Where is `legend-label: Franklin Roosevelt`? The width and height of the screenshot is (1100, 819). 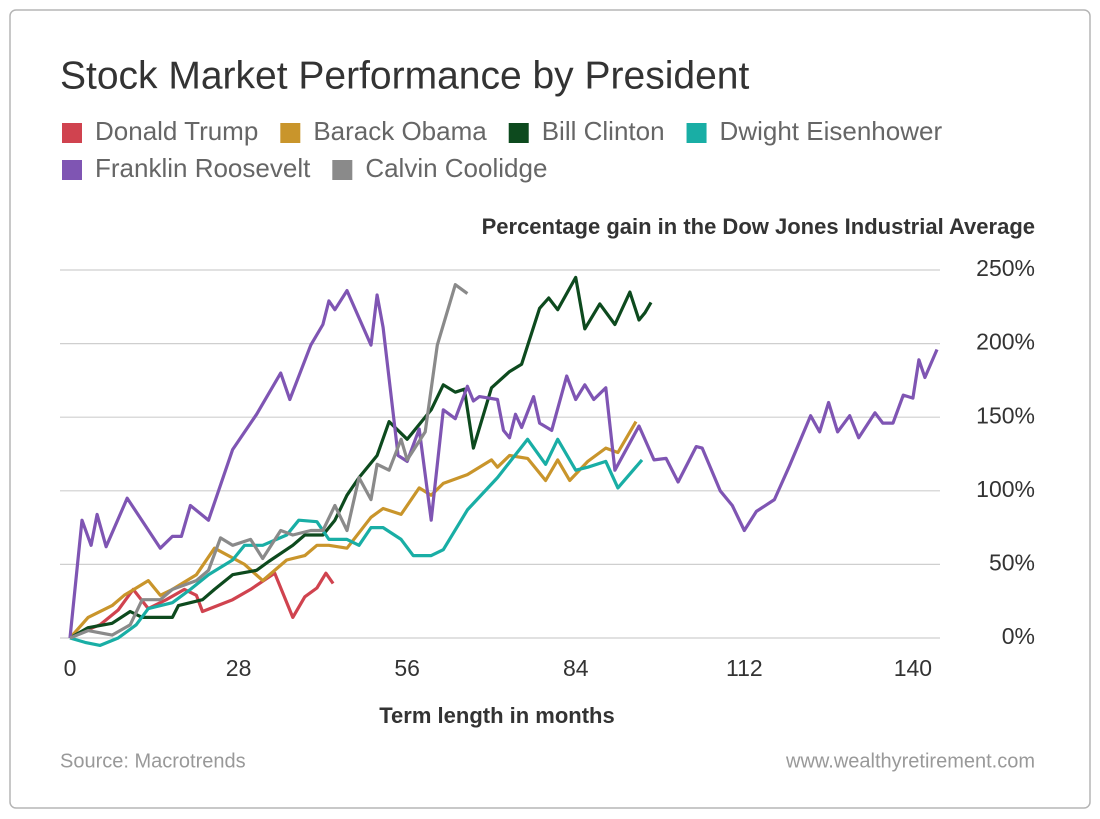
legend-label: Franklin Roosevelt is located at coordinates (203, 168).